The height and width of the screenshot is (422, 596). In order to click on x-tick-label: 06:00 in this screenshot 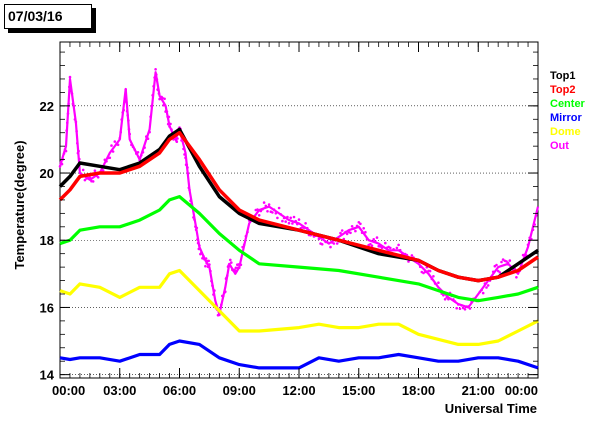, I will do `click(179, 390)`.